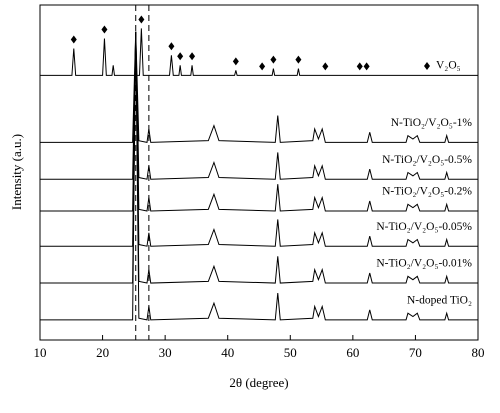 The height and width of the screenshot is (413, 500). I want to click on x-tick-label: 40, so click(227, 352).